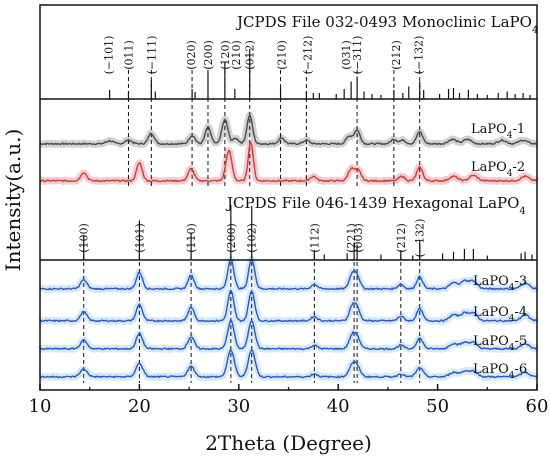 Image resolution: width=550 pixels, height=464 pixels. I want to click on x-tick-label: 60, so click(537, 406).